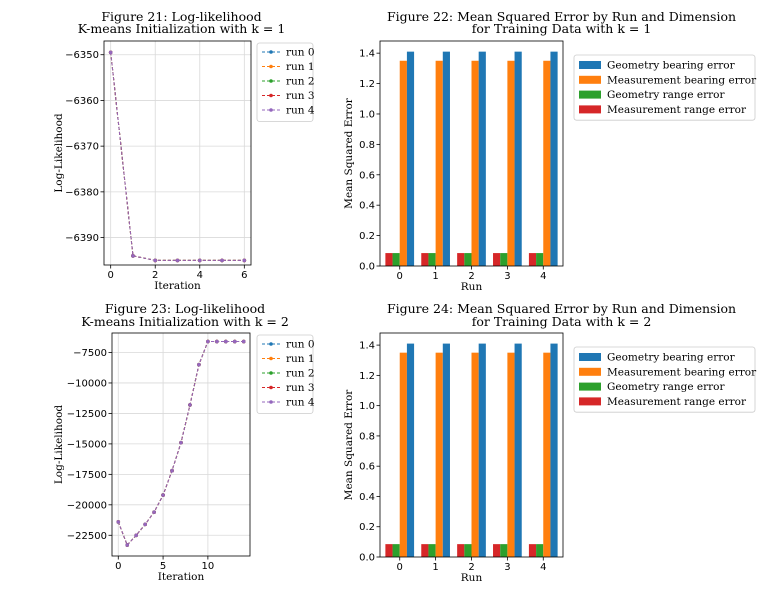 This screenshot has height=602, width=781. I want to click on y-tick-label: 0.8, so click(367, 436).